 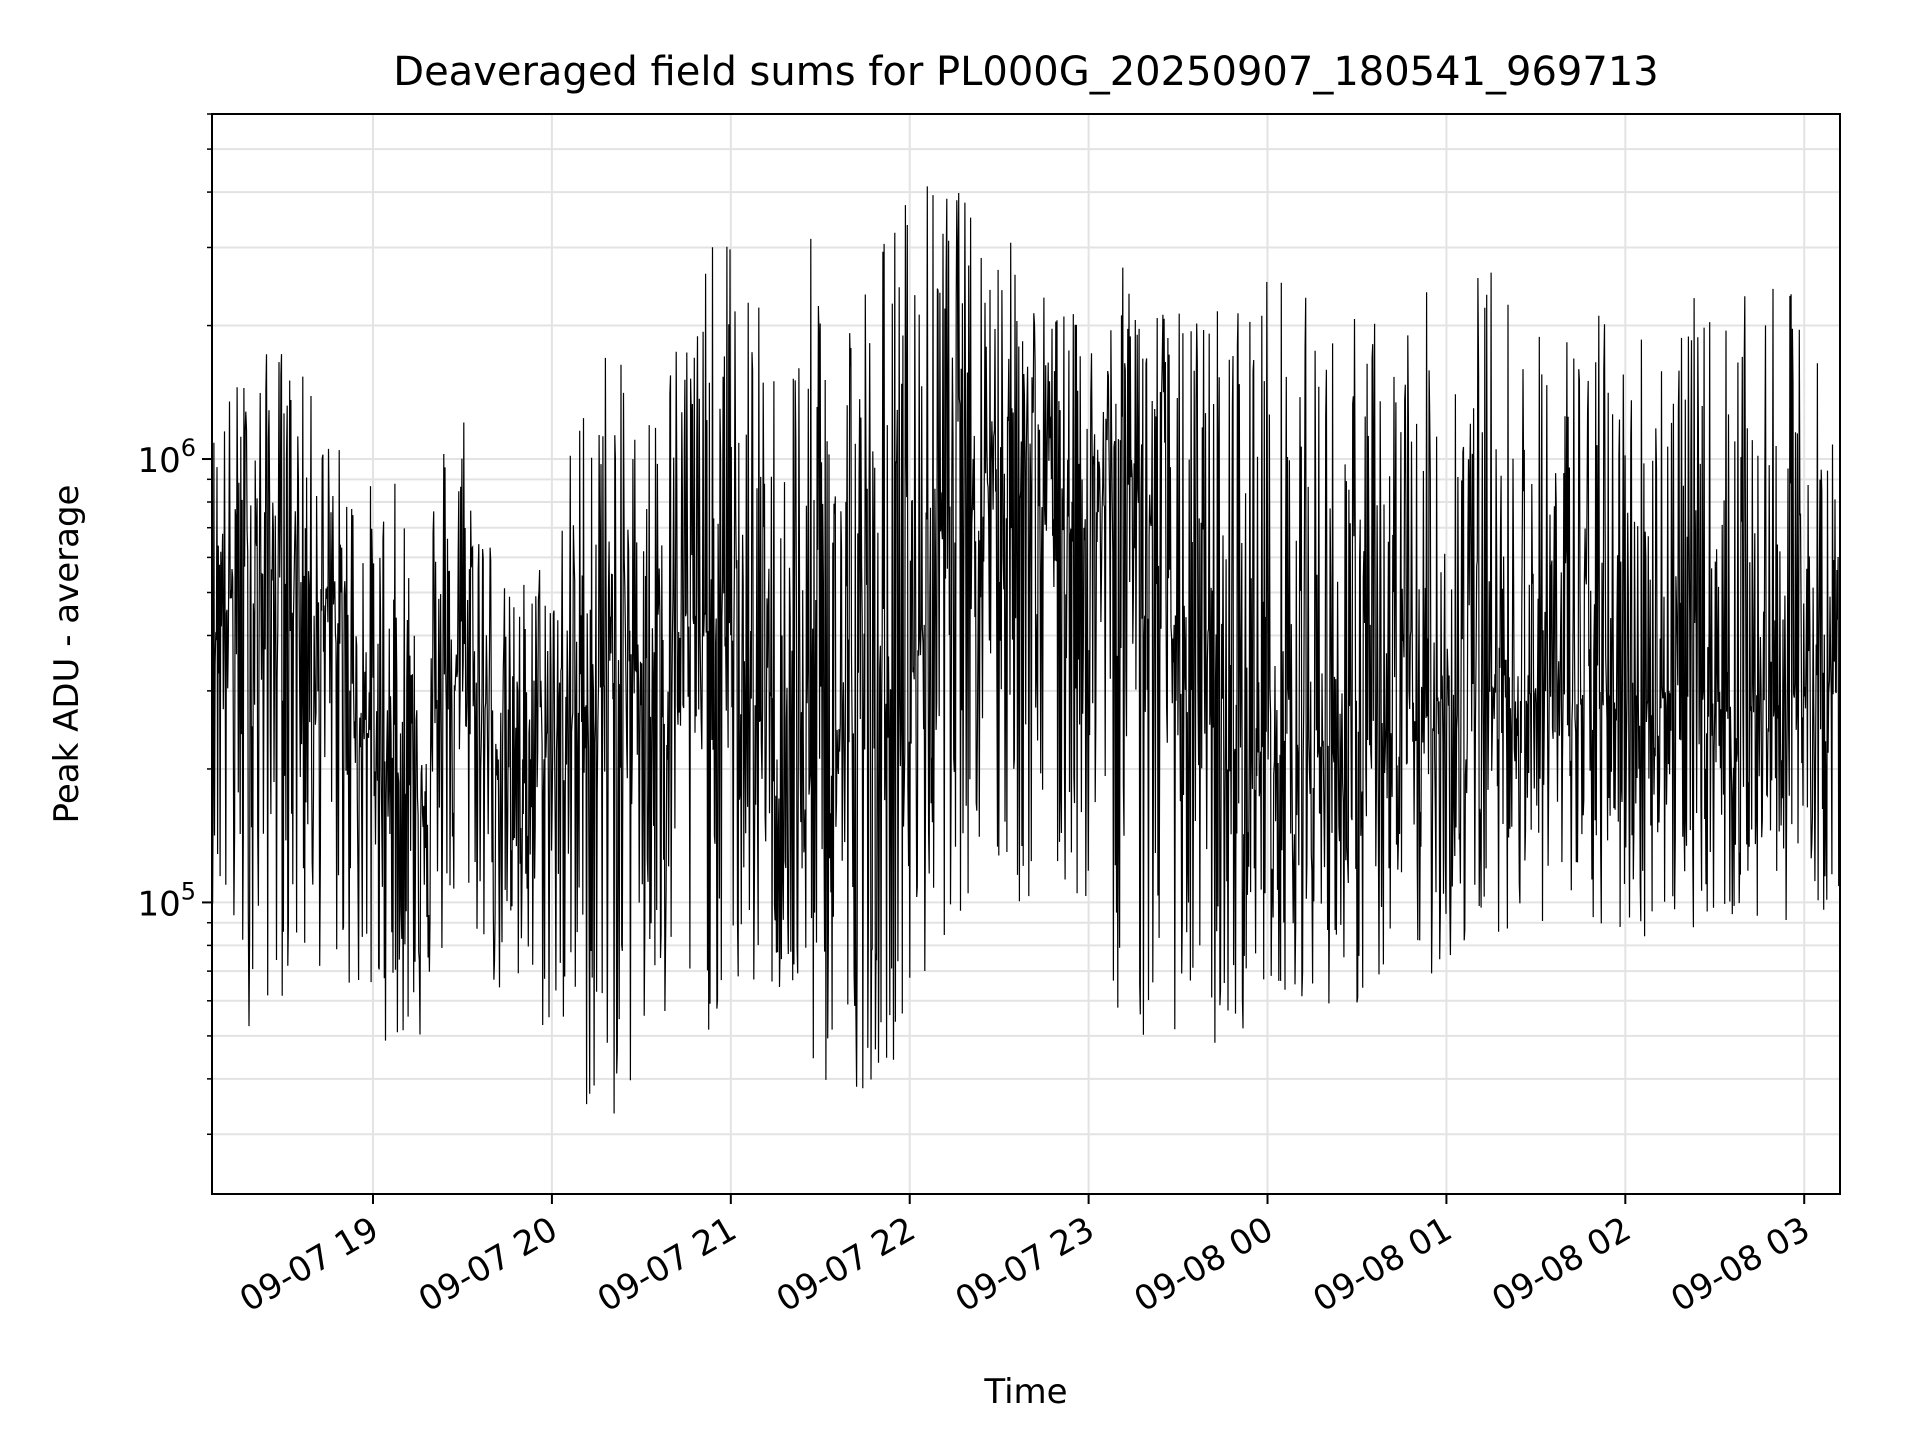 I want to click on y-axis-label: Peak ADU - average, so click(x=67, y=654).